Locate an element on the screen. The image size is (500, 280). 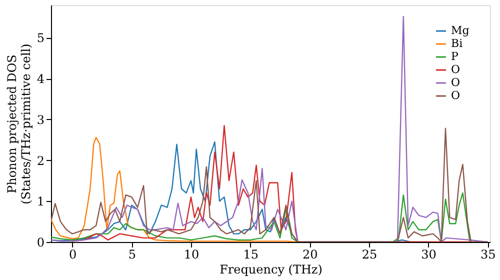
y-tick-label: 4 is located at coordinates (40, 79).